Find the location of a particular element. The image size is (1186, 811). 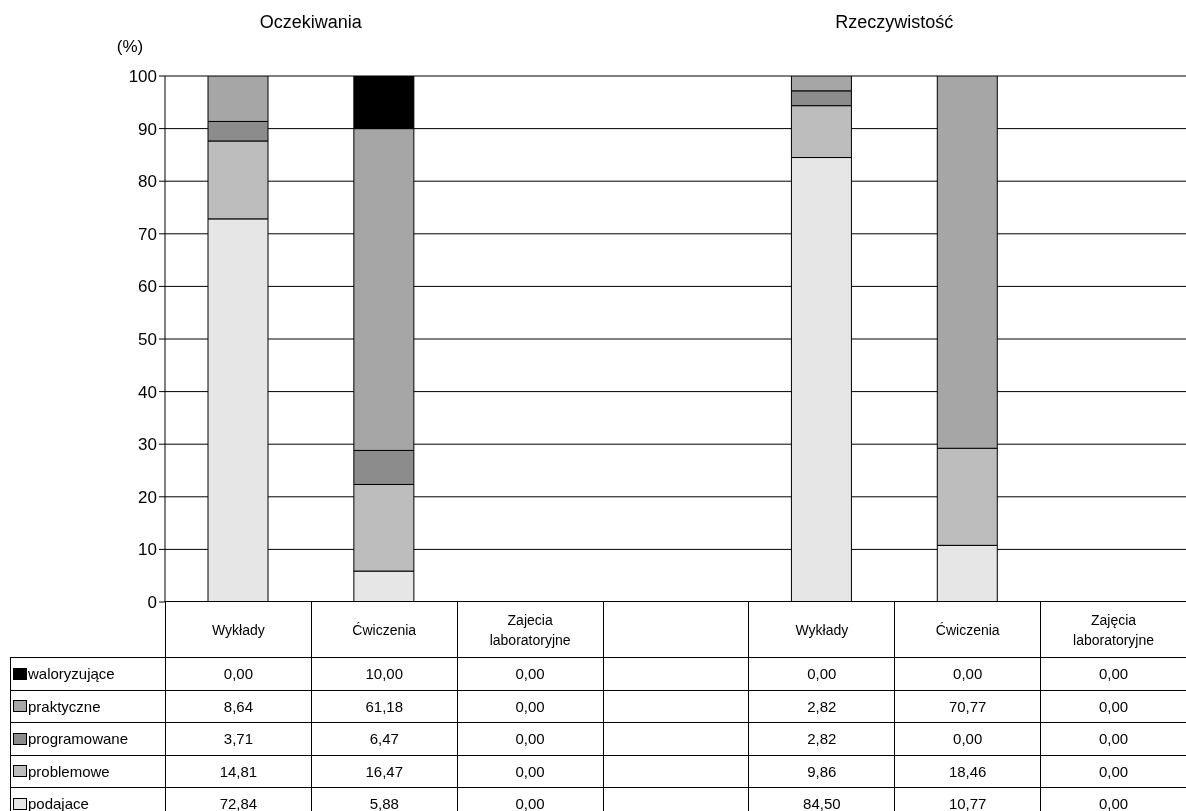

y-tick-label: 70 is located at coordinates (147, 234).